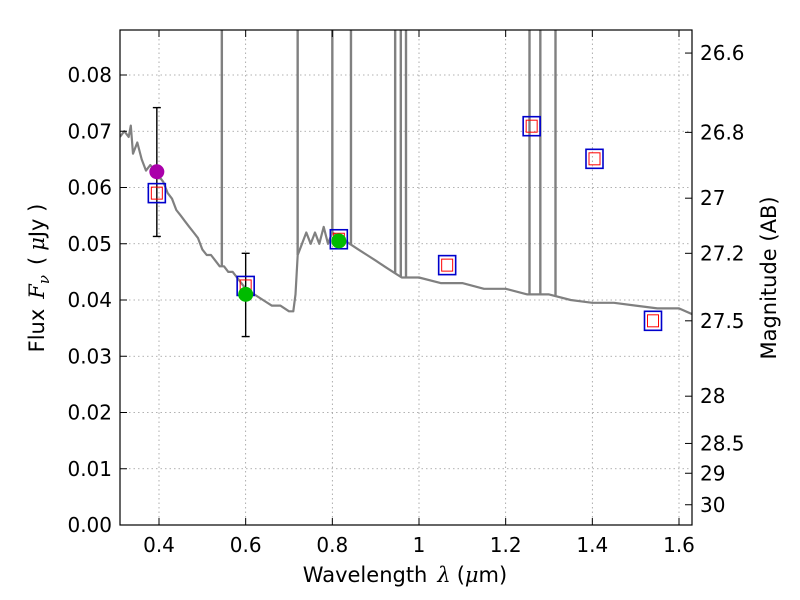  What do you see at coordinates (712, 198) in the screenshot?
I see `y2-tick-label: 27` at bounding box center [712, 198].